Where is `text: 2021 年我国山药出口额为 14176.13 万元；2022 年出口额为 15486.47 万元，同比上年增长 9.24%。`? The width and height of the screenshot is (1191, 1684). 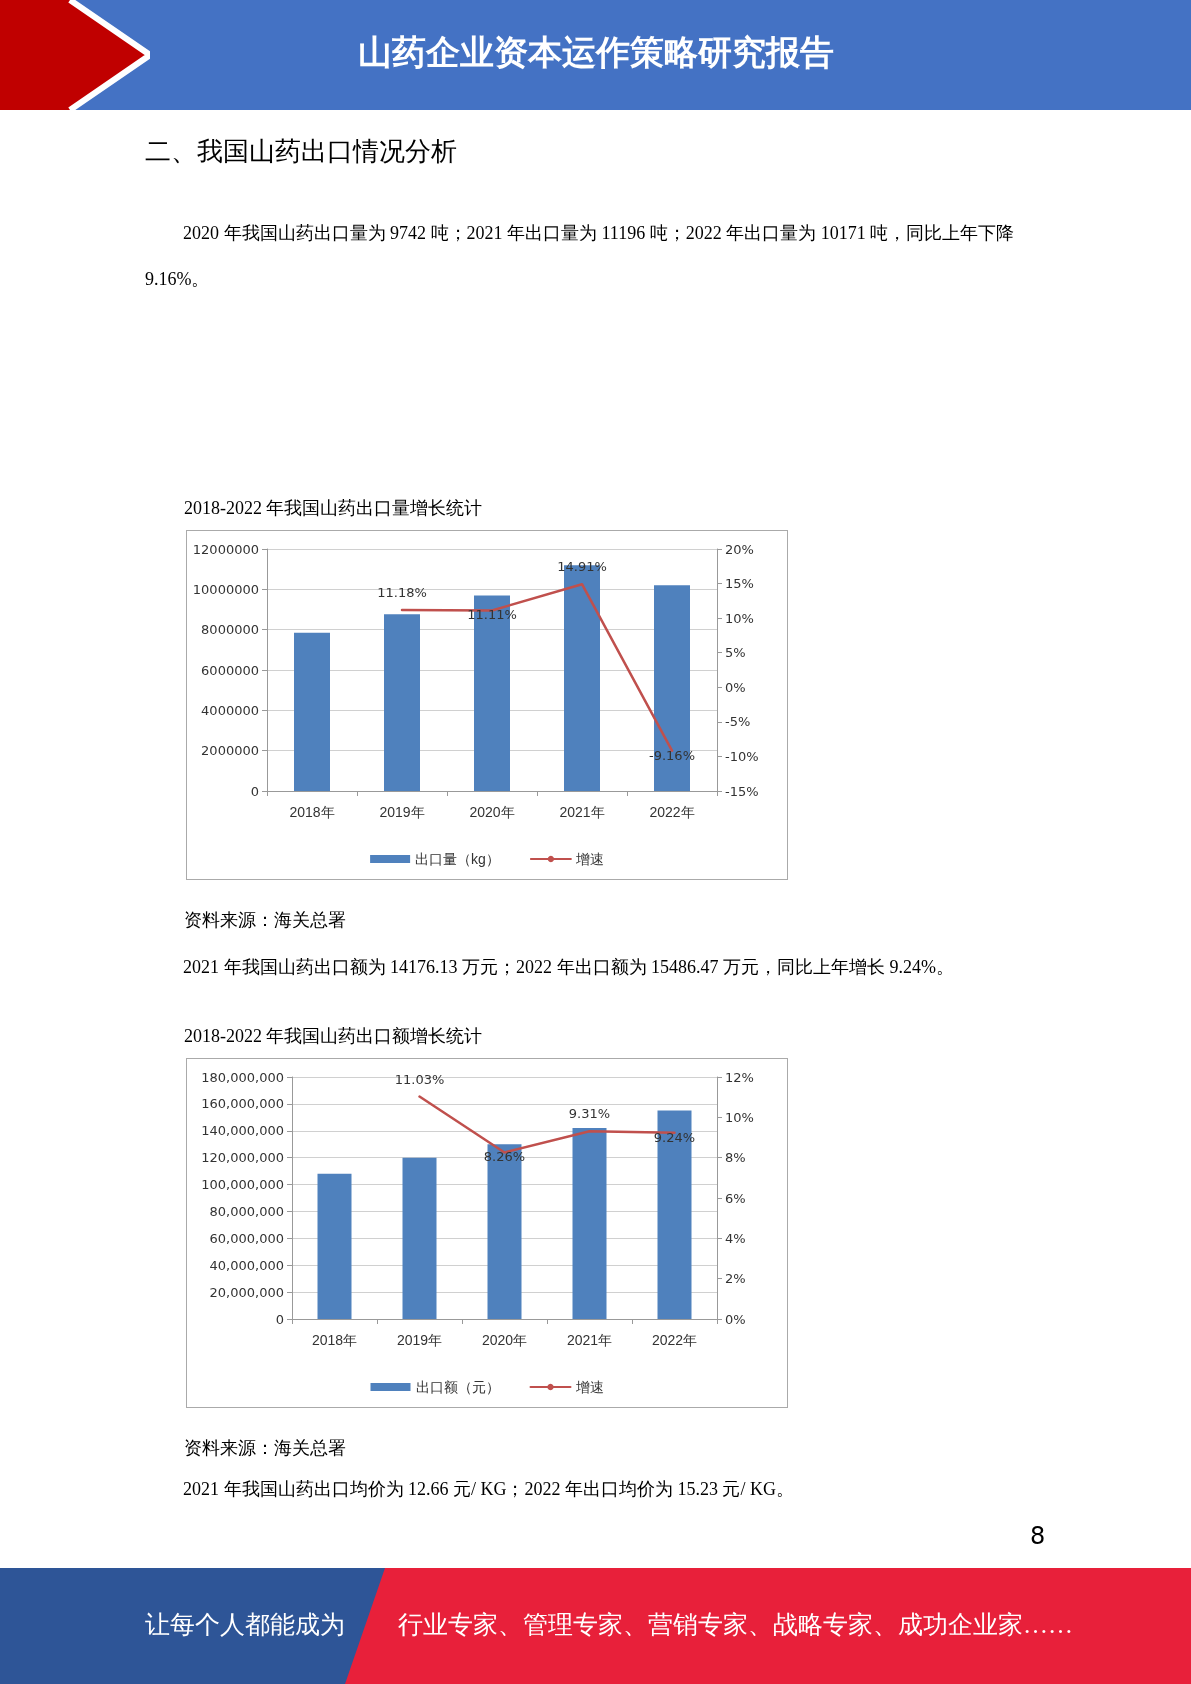
text: 2021 年我国山药出口额为 14176.13 万元；2022 年出口额为 15486.47 万元，同比上年增长 9.24%。 is located at coordinates (568, 967).